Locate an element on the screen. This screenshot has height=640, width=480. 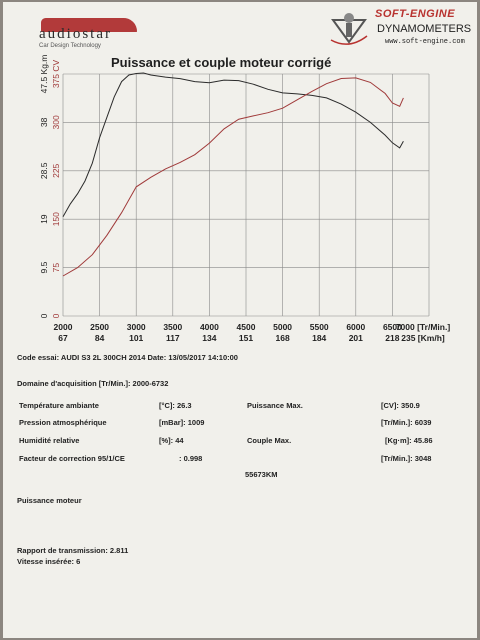
humidite-label: Humidité relative is located at coordinates (49, 440).